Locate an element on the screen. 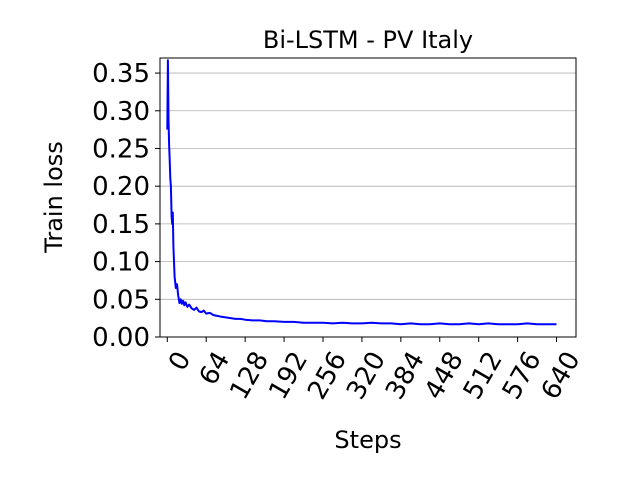 The height and width of the screenshot is (485, 640). y-tick-label: 0.35 is located at coordinates (121, 74).